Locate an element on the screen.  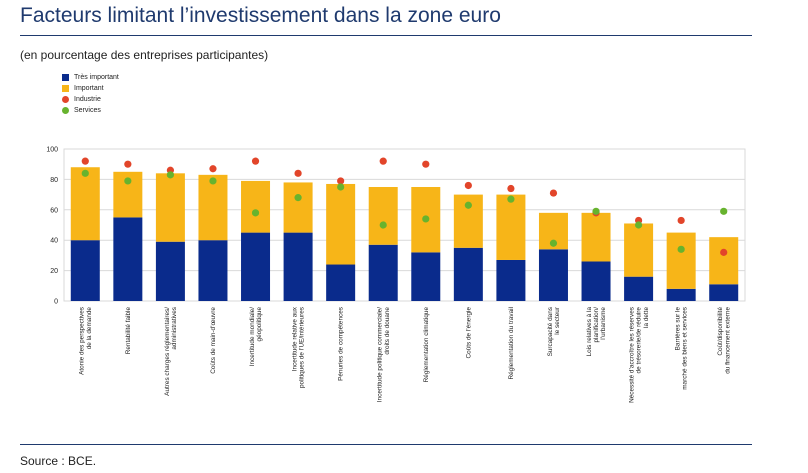
legend-item-important: Important is located at coordinates (90, 88).